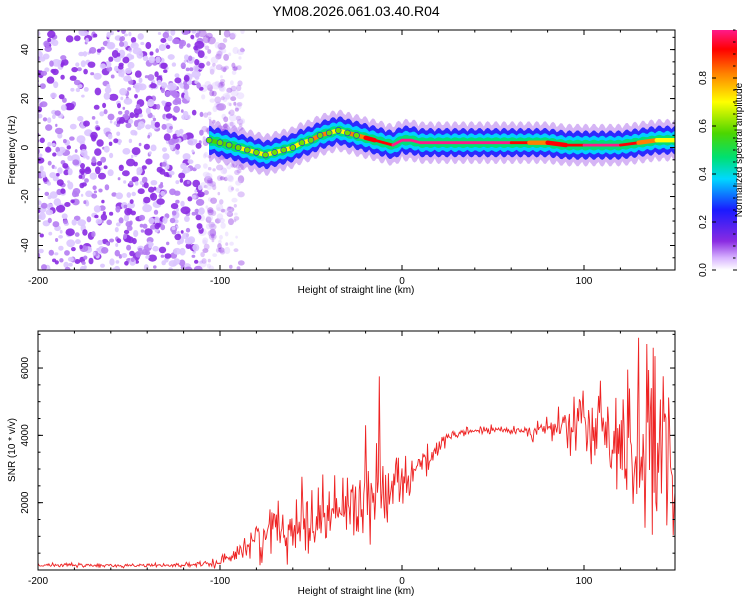 The width and height of the screenshot is (750, 600). Describe the element at coordinates (703, 270) in the screenshot. I see `colorbar-tick-label: 0.0` at that location.